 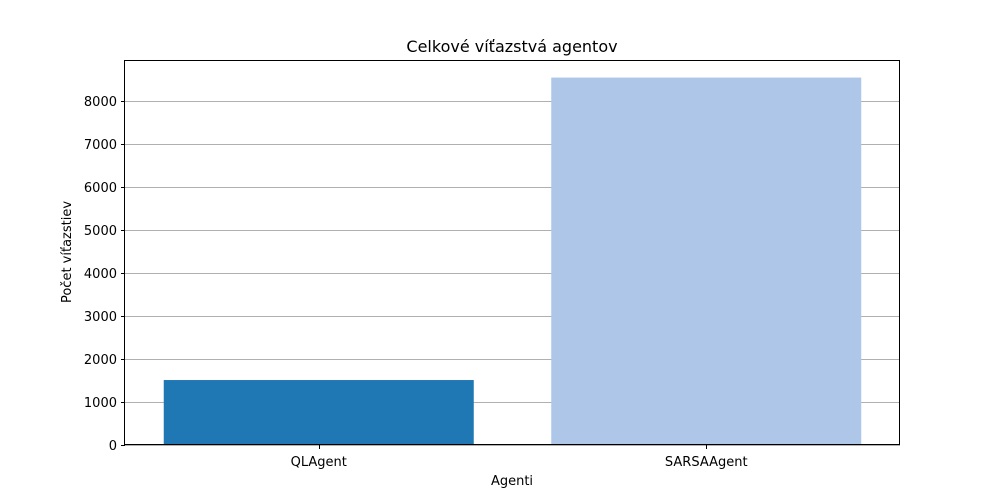 What do you see at coordinates (519, 457) in the screenshot?
I see `x-axis-ticks: QLAgent SARSAAgent` at bounding box center [519, 457].